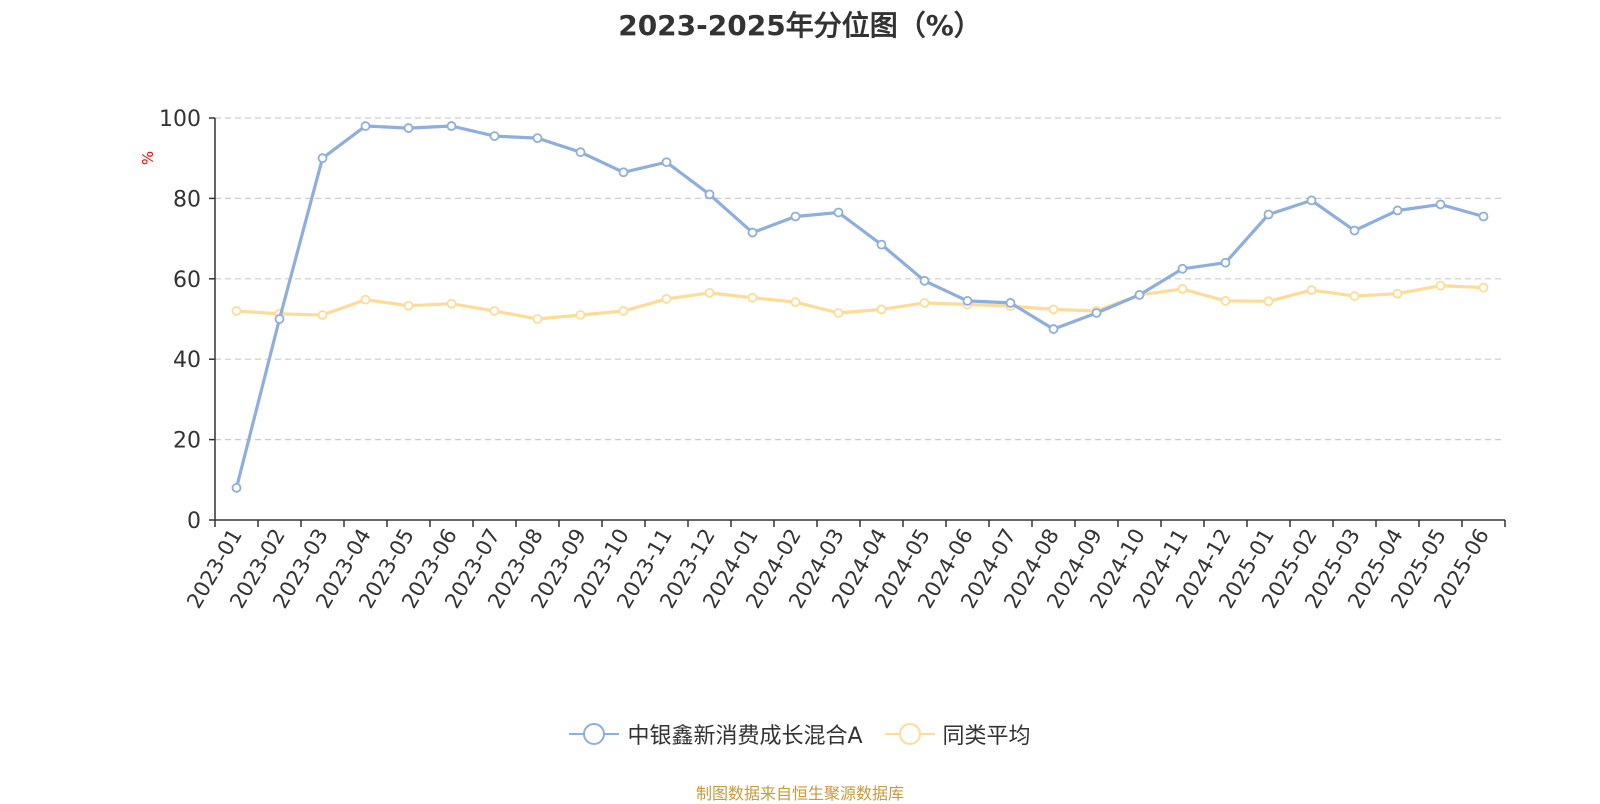  What do you see at coordinates (187, 280) in the screenshot?
I see `y-tick-label: 60` at bounding box center [187, 280].